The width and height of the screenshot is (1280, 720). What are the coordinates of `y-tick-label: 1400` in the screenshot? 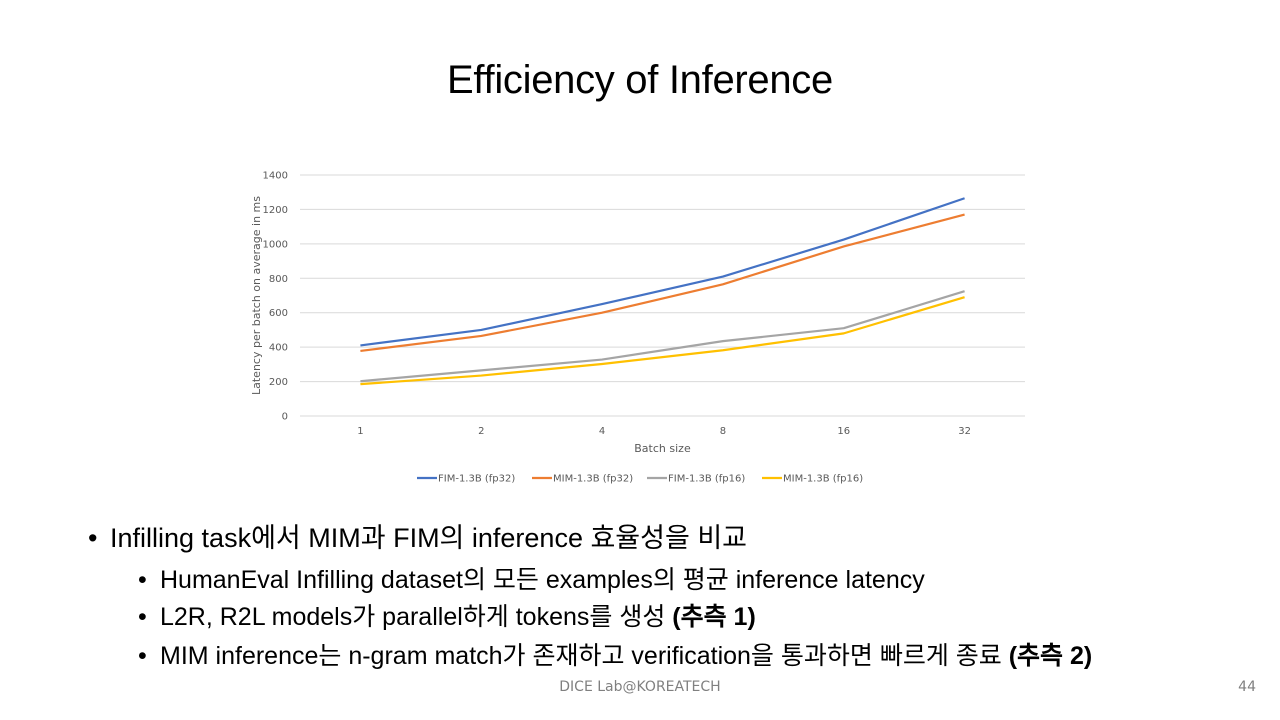 It's located at (275, 176).